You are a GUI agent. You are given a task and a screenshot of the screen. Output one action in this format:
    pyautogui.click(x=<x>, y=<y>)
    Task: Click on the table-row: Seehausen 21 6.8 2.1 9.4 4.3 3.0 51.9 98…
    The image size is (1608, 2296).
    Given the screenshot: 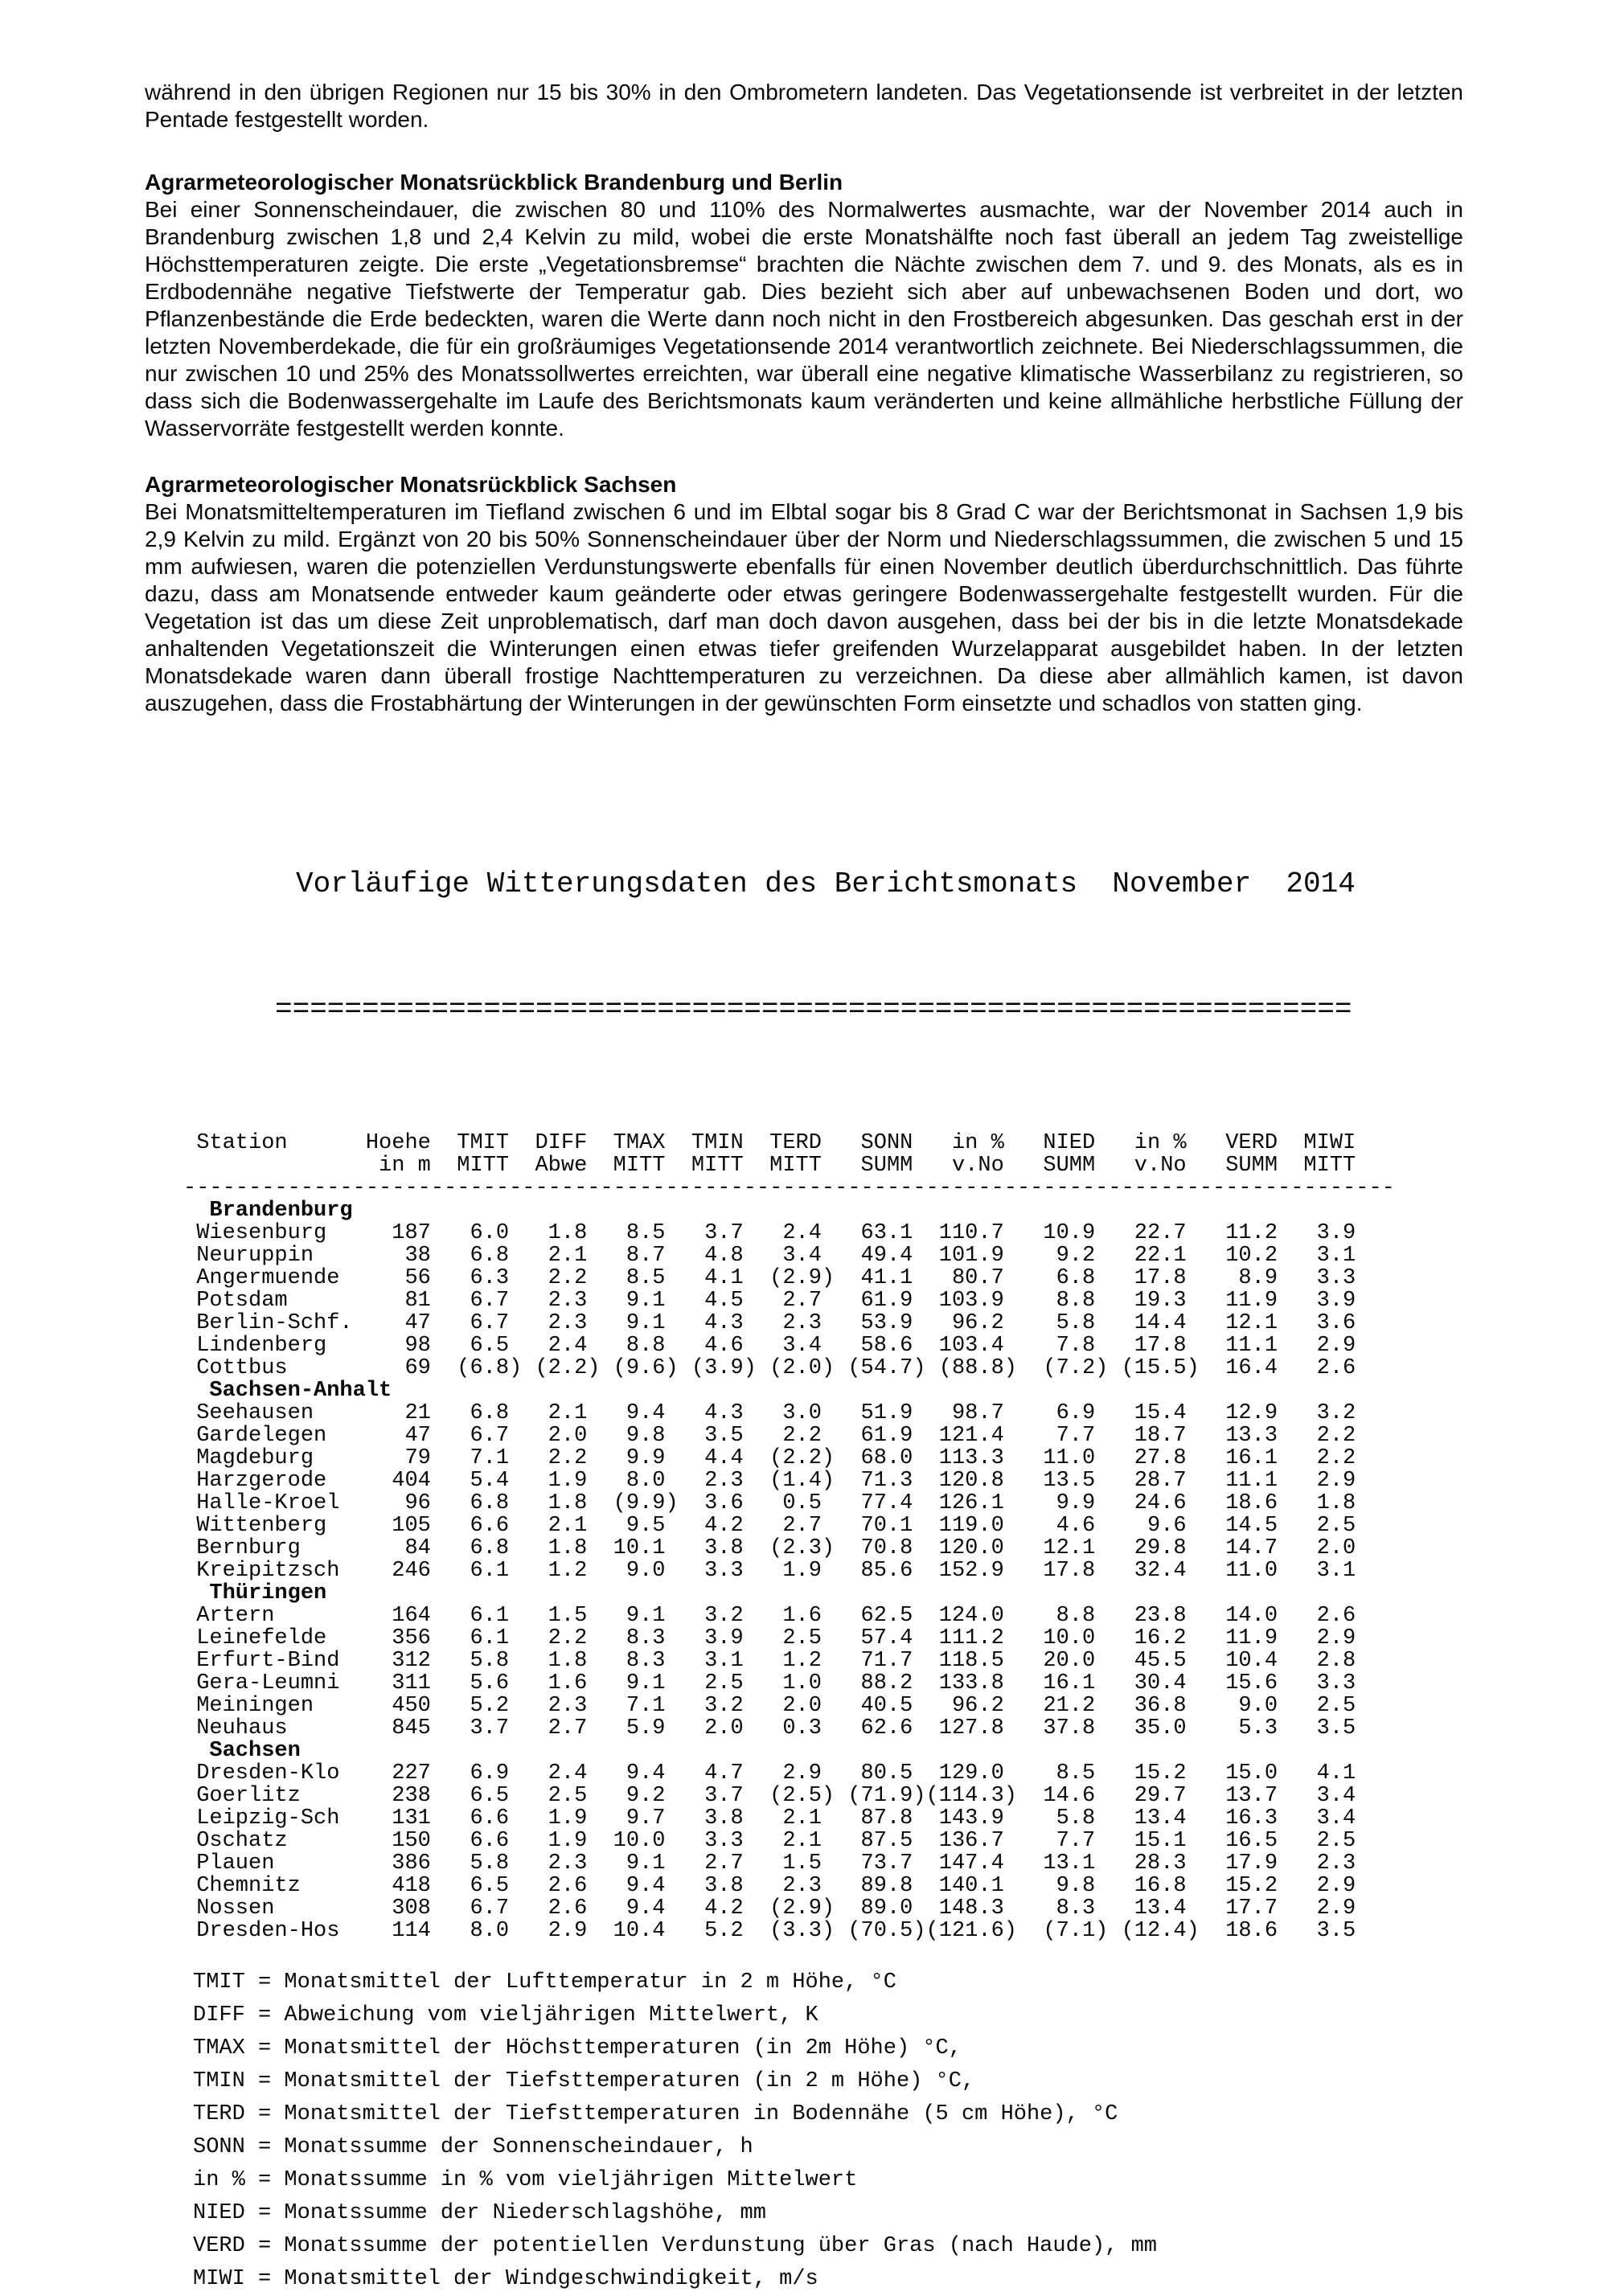 What is the action you would take?
    pyautogui.click(x=796, y=1413)
    